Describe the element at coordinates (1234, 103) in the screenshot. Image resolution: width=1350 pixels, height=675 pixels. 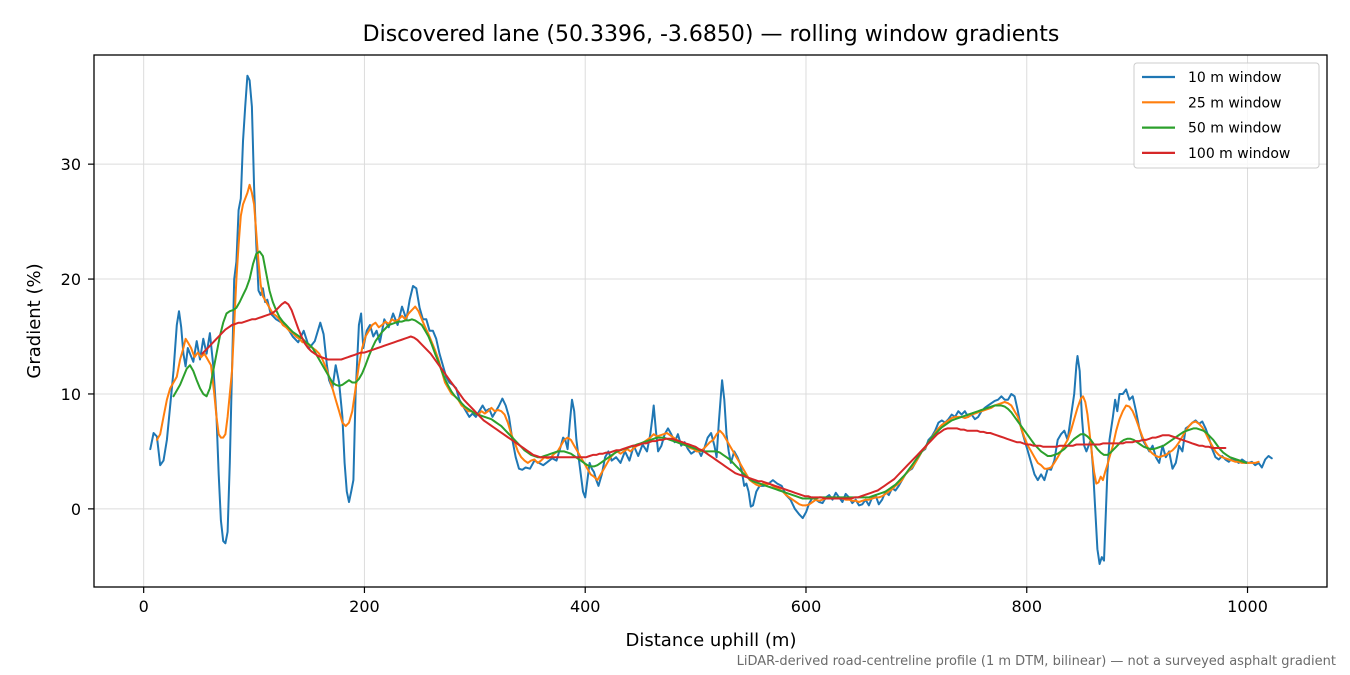
I see `legend-label: 25 m window` at that location.